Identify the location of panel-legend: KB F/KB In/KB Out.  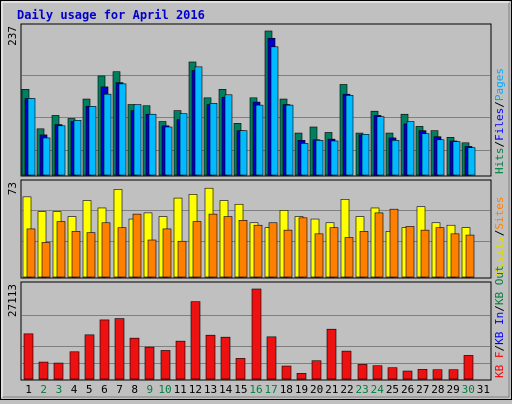
(499, 321).